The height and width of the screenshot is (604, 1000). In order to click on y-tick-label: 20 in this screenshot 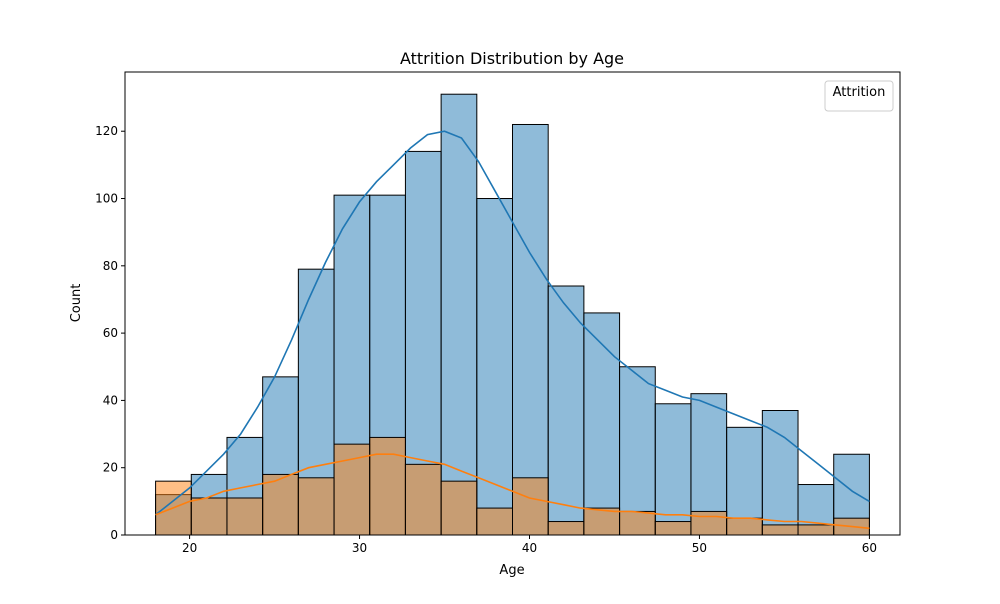, I will do `click(110, 468)`.